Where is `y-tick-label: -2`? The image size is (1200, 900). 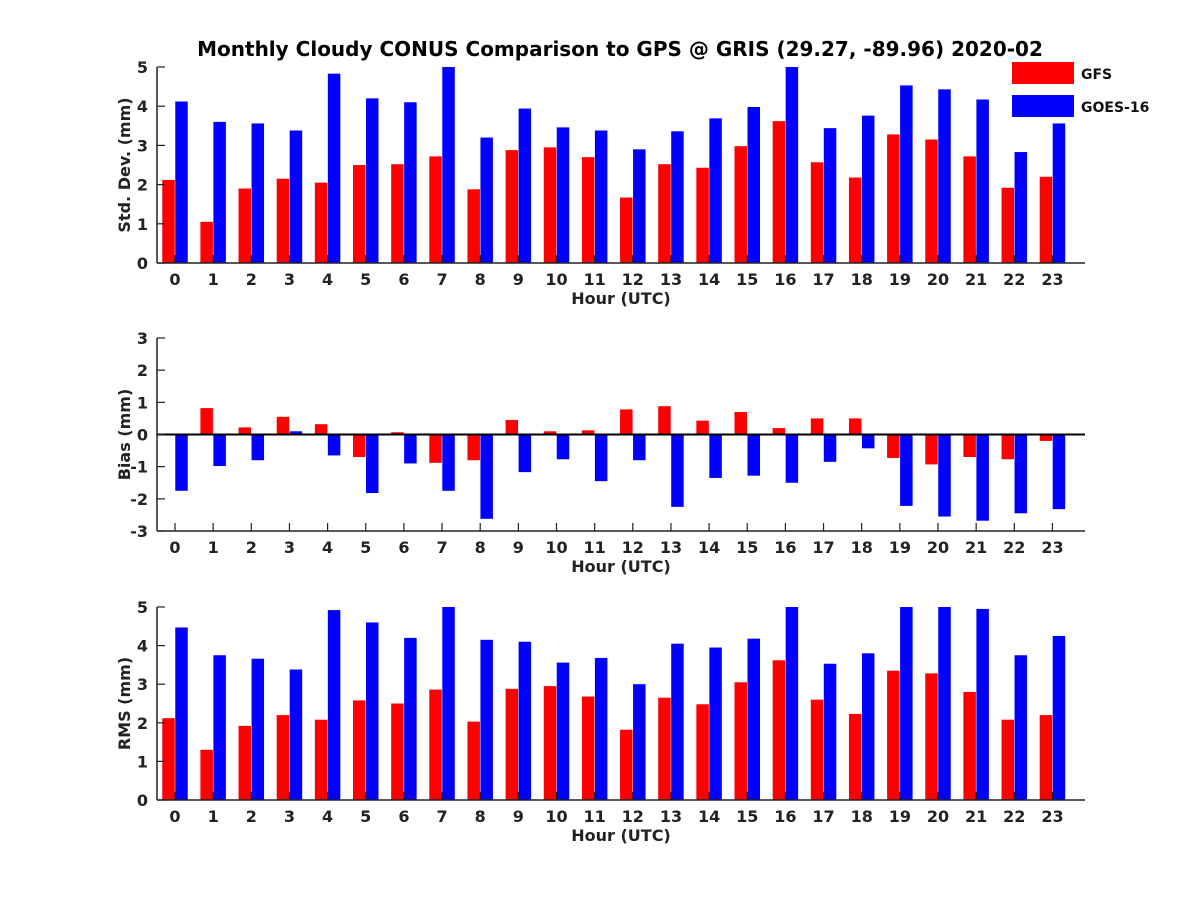
y-tick-label: -2 is located at coordinates (139, 499).